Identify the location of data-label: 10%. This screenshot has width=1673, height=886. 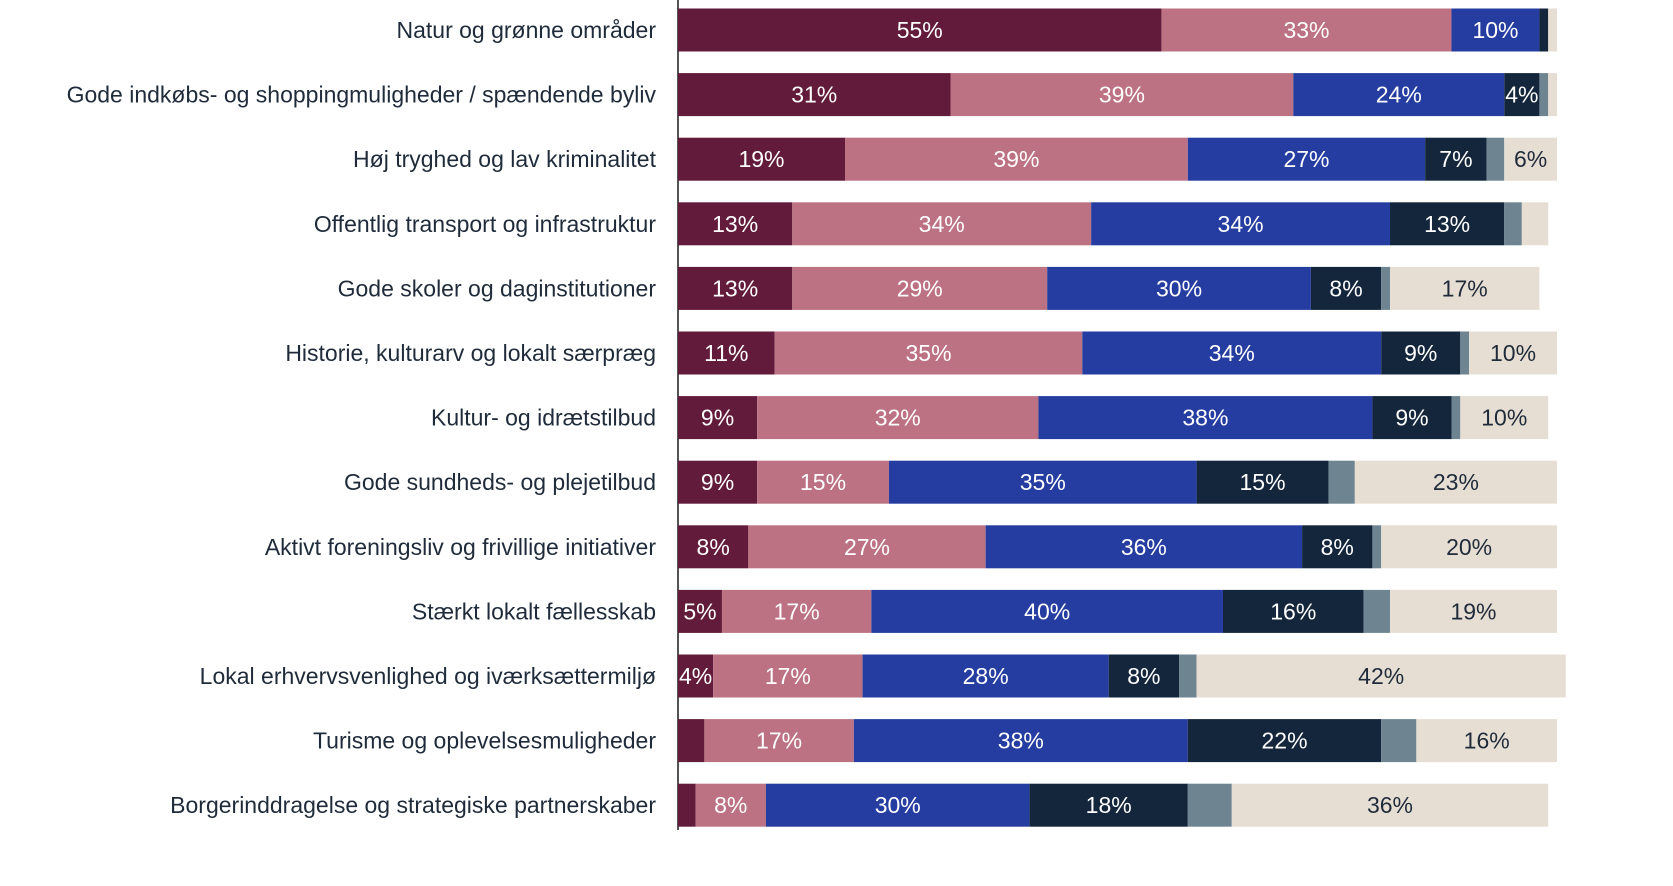
(1504, 418).